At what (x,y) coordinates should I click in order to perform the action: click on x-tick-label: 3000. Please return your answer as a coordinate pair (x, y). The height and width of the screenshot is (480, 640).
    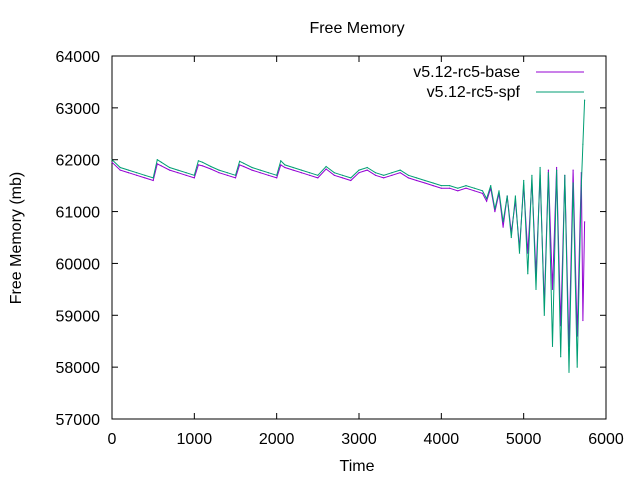
    Looking at the image, I should click on (359, 439).